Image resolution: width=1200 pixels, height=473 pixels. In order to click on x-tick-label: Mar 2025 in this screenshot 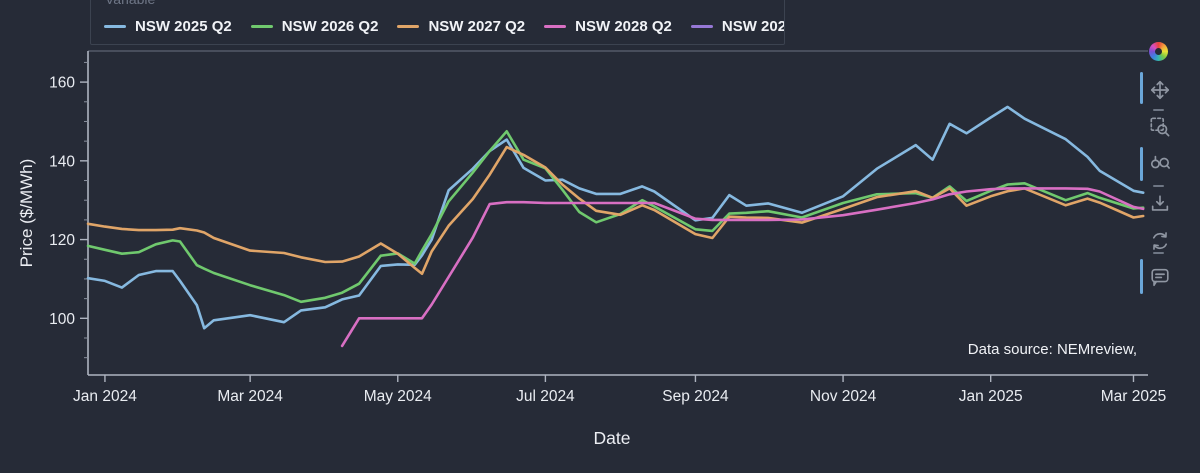, I will do `click(1133, 396)`.